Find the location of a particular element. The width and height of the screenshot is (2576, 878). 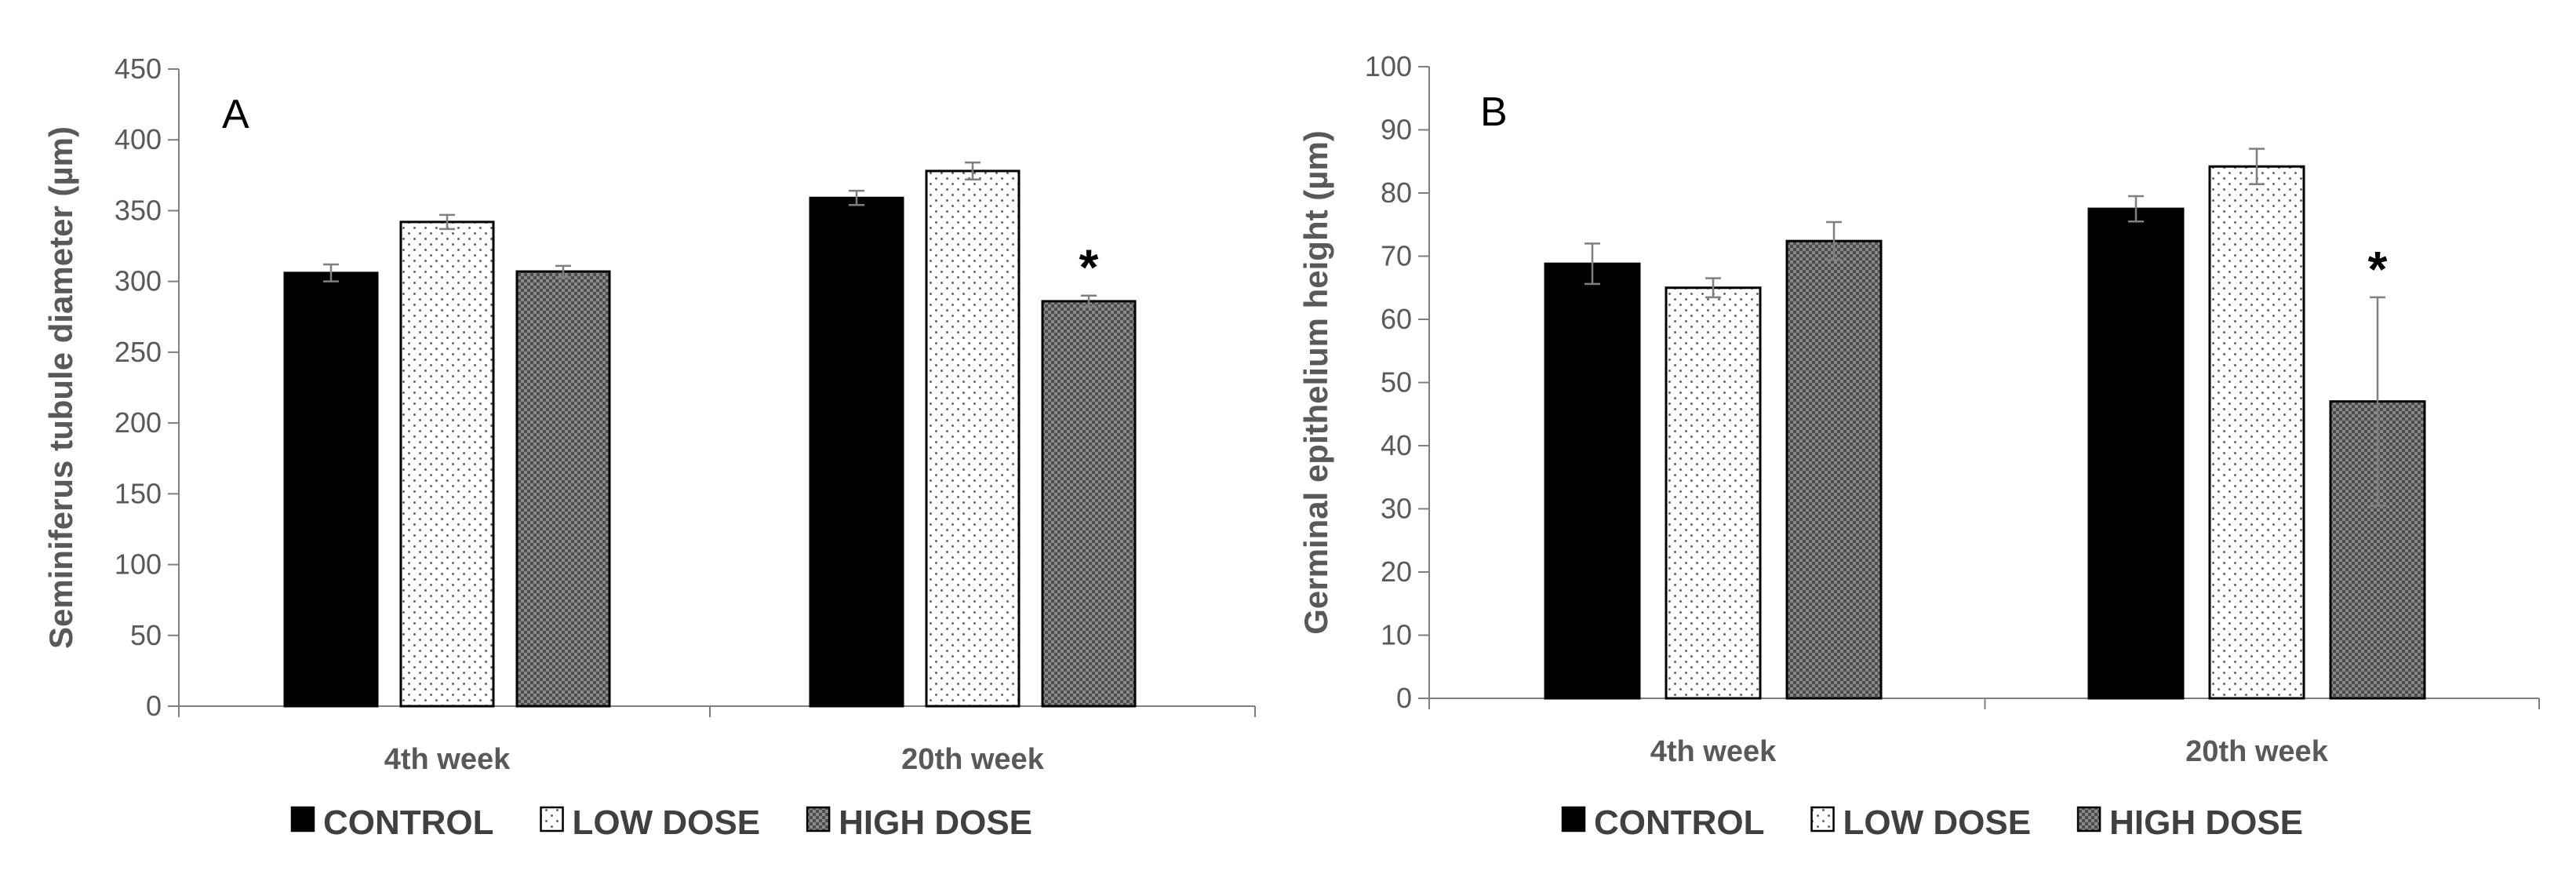

bar-high-dose-20th-week is located at coordinates (1089, 504).